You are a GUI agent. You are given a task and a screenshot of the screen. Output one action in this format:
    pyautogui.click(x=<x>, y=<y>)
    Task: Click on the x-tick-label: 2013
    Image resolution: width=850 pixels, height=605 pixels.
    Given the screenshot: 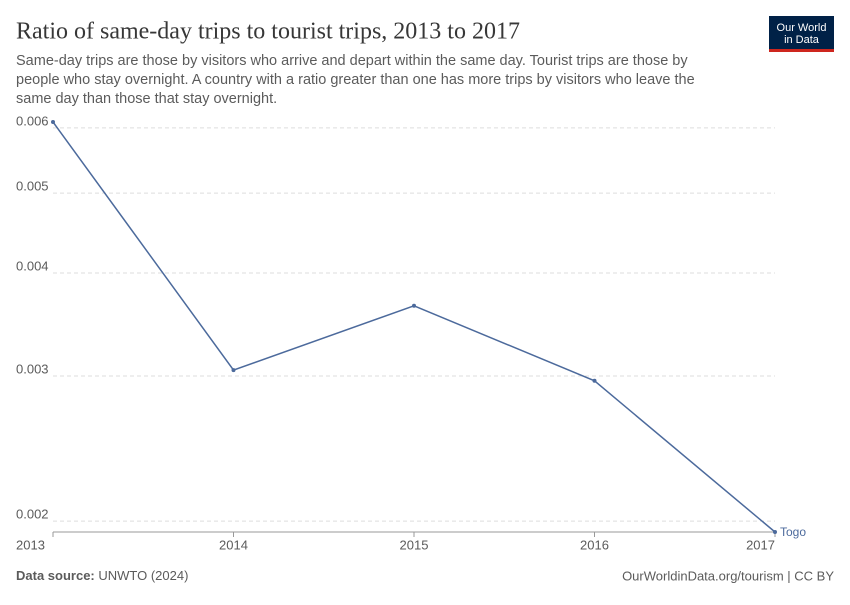 What is the action you would take?
    pyautogui.click(x=30, y=544)
    